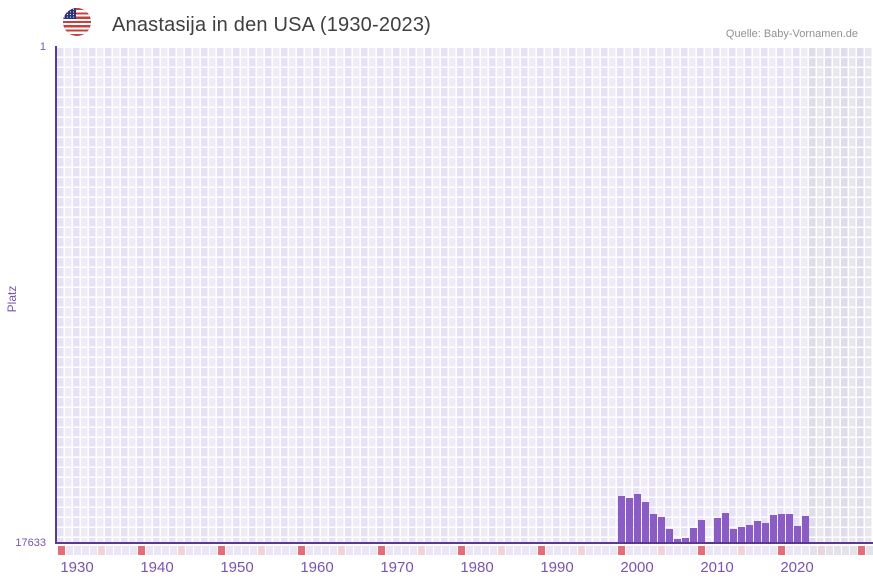  I want to click on strip-cell-1979, so click(469, 550).